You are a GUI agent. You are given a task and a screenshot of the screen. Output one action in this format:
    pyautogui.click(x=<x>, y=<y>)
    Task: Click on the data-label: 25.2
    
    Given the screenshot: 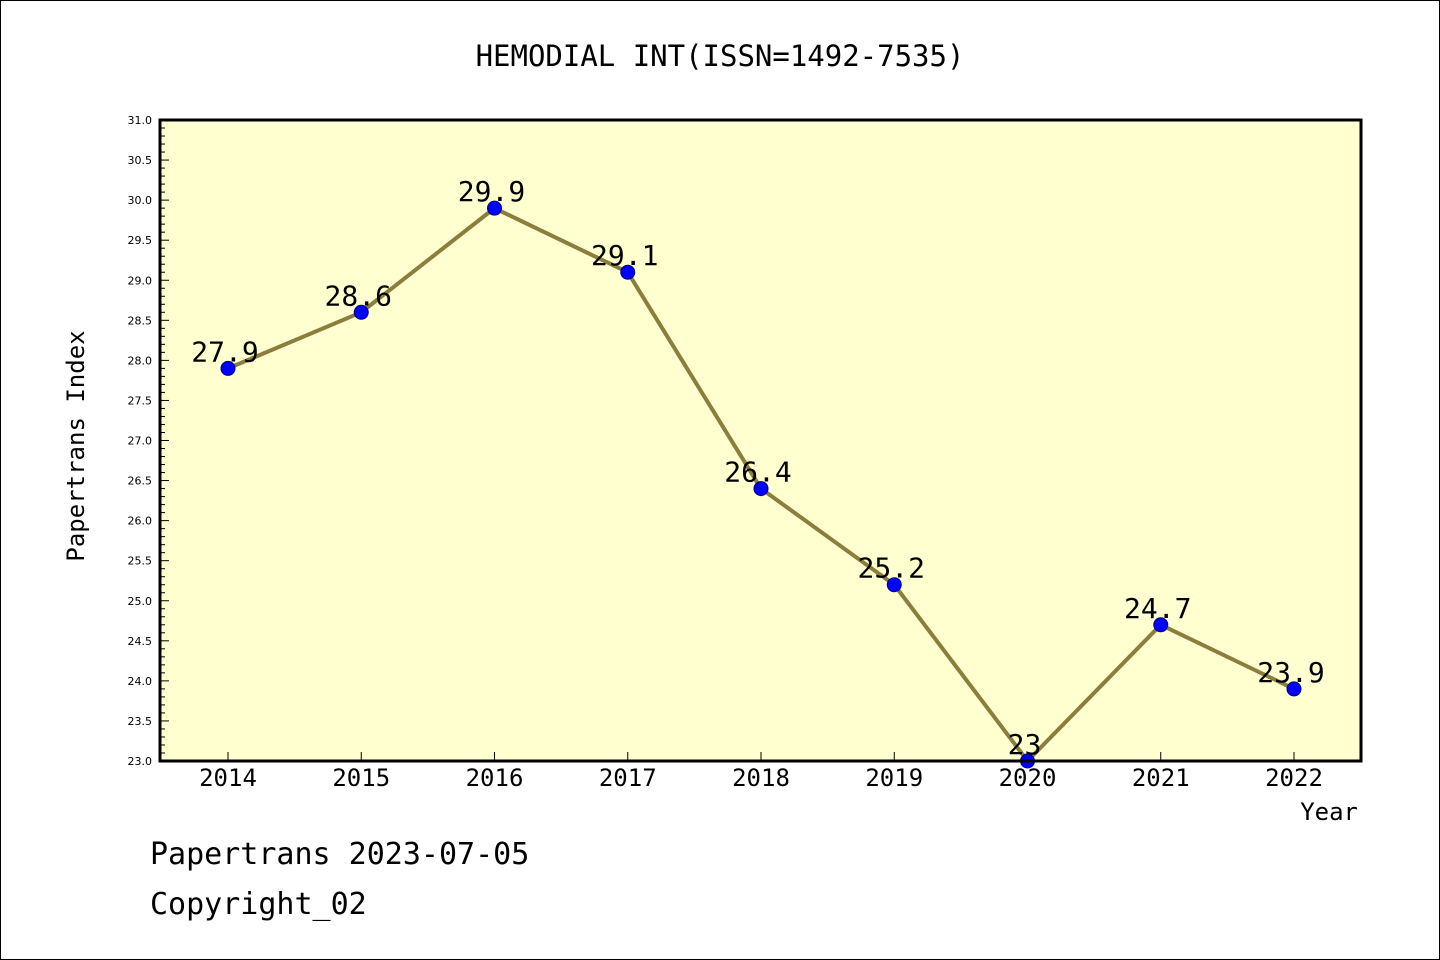 What is the action you would take?
    pyautogui.click(x=891, y=568)
    